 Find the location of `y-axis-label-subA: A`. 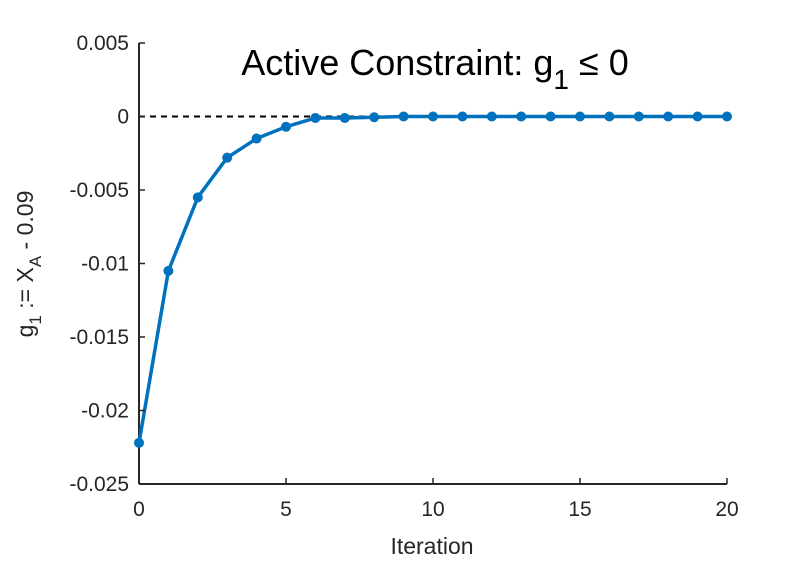

y-axis-label-subA: A is located at coordinates (35, 261).